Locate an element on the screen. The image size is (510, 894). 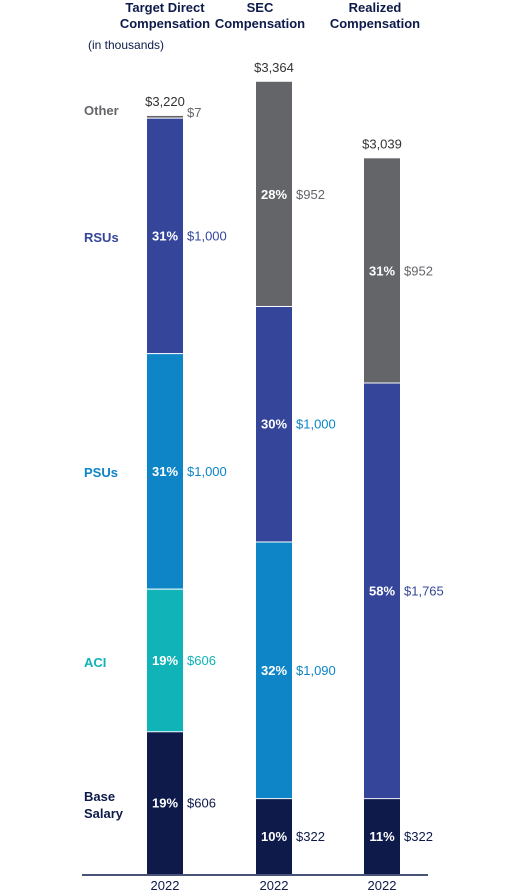
category-label: Other is located at coordinates (101, 110).